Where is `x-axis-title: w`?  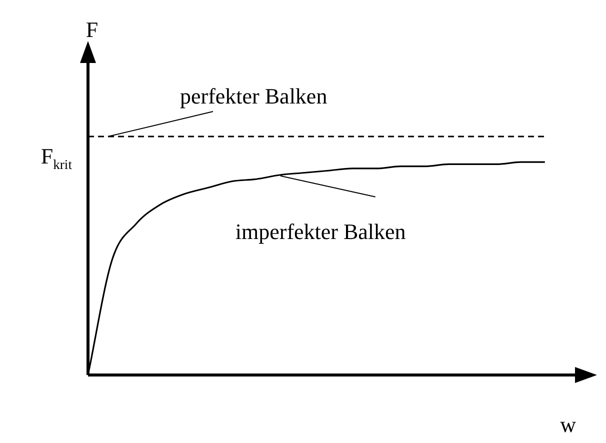
x-axis-title: w is located at coordinates (568, 424).